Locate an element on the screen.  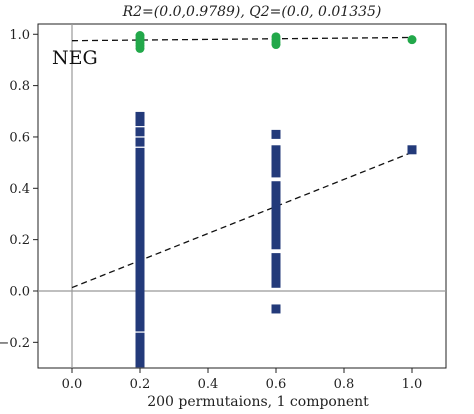
x-tick-label: 0.8 is located at coordinates (344, 384).